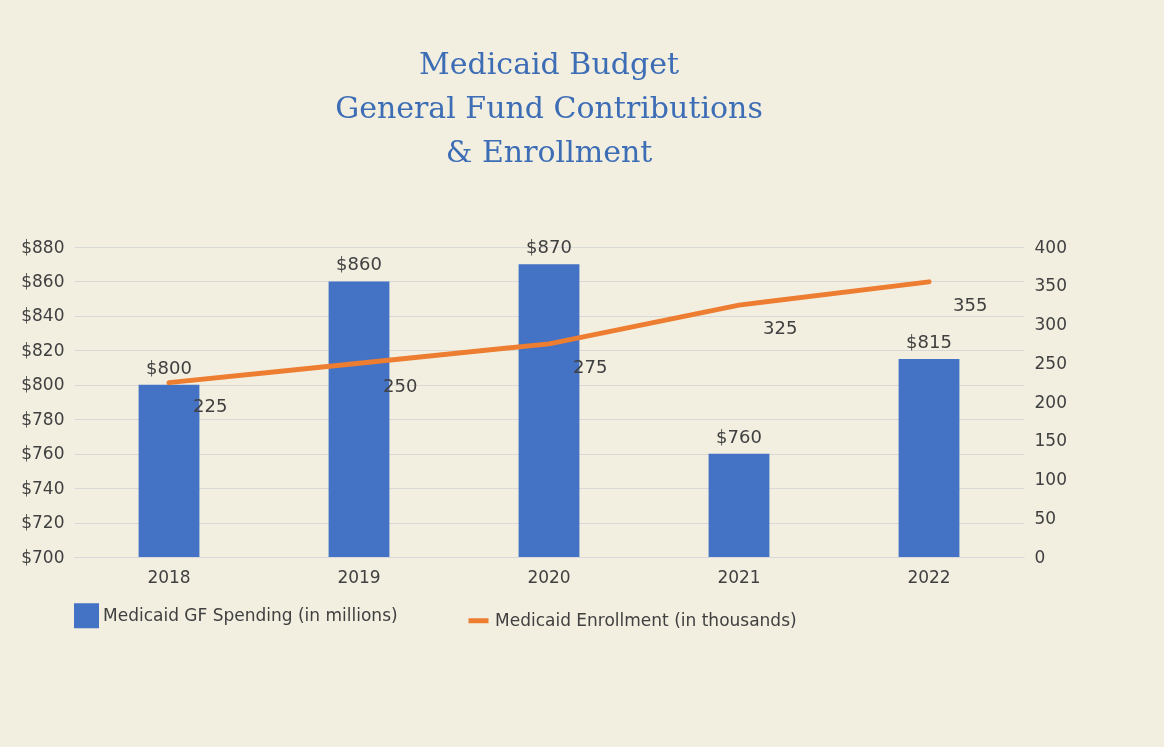  What do you see at coordinates (1050, 362) in the screenshot?
I see `y2-tick-label: 250` at bounding box center [1050, 362].